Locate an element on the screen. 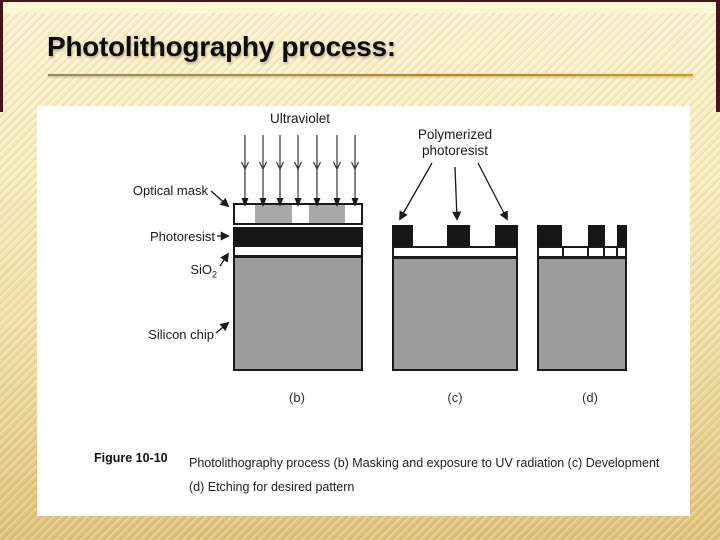 The width and height of the screenshot is (720, 540). slide-title: Photolithography process: is located at coordinates (221, 46).